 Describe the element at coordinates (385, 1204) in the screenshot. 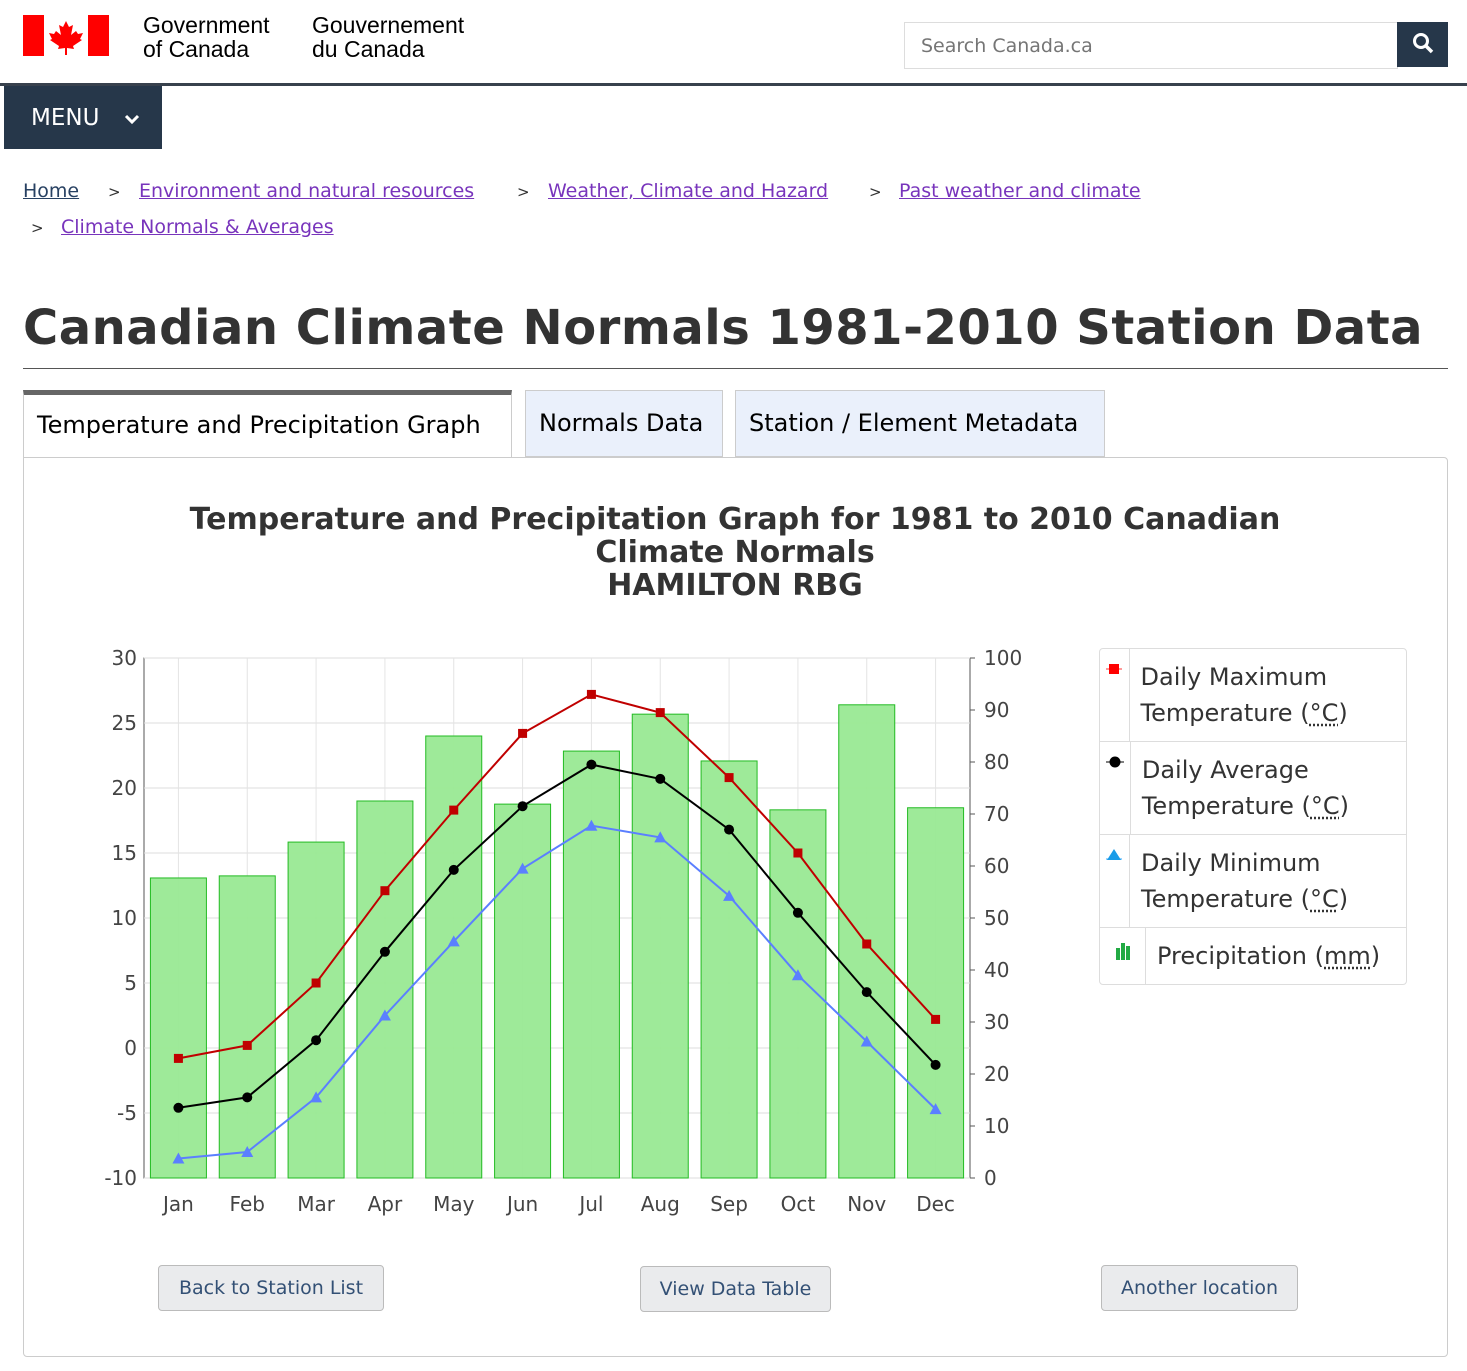

I see `x-tick-label: Apr` at that location.